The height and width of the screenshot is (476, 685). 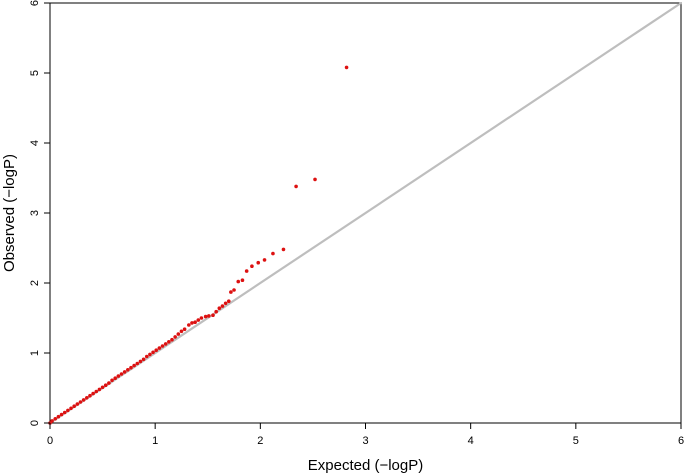 What do you see at coordinates (35, 283) in the screenshot?
I see `y-tick-label: 2` at bounding box center [35, 283].